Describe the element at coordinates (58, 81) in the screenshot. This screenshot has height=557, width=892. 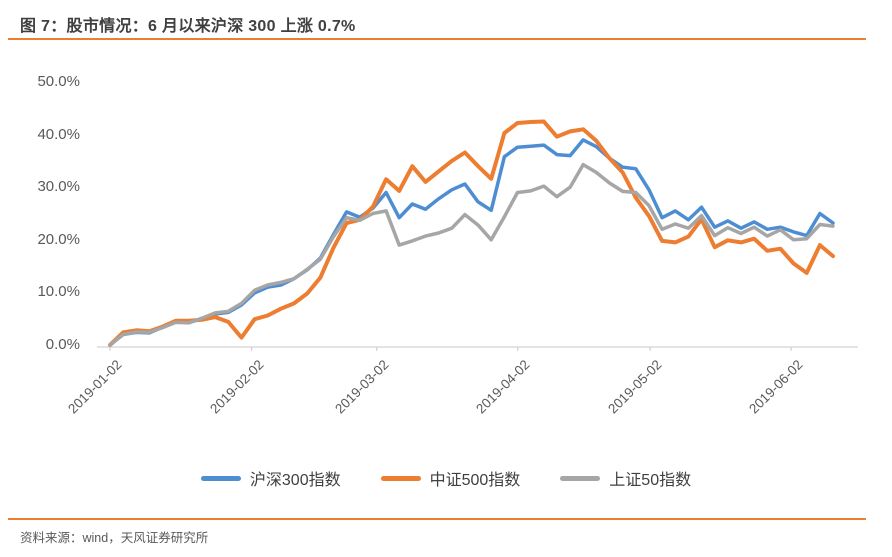
I see `y-tick-label: 50.0%` at that location.